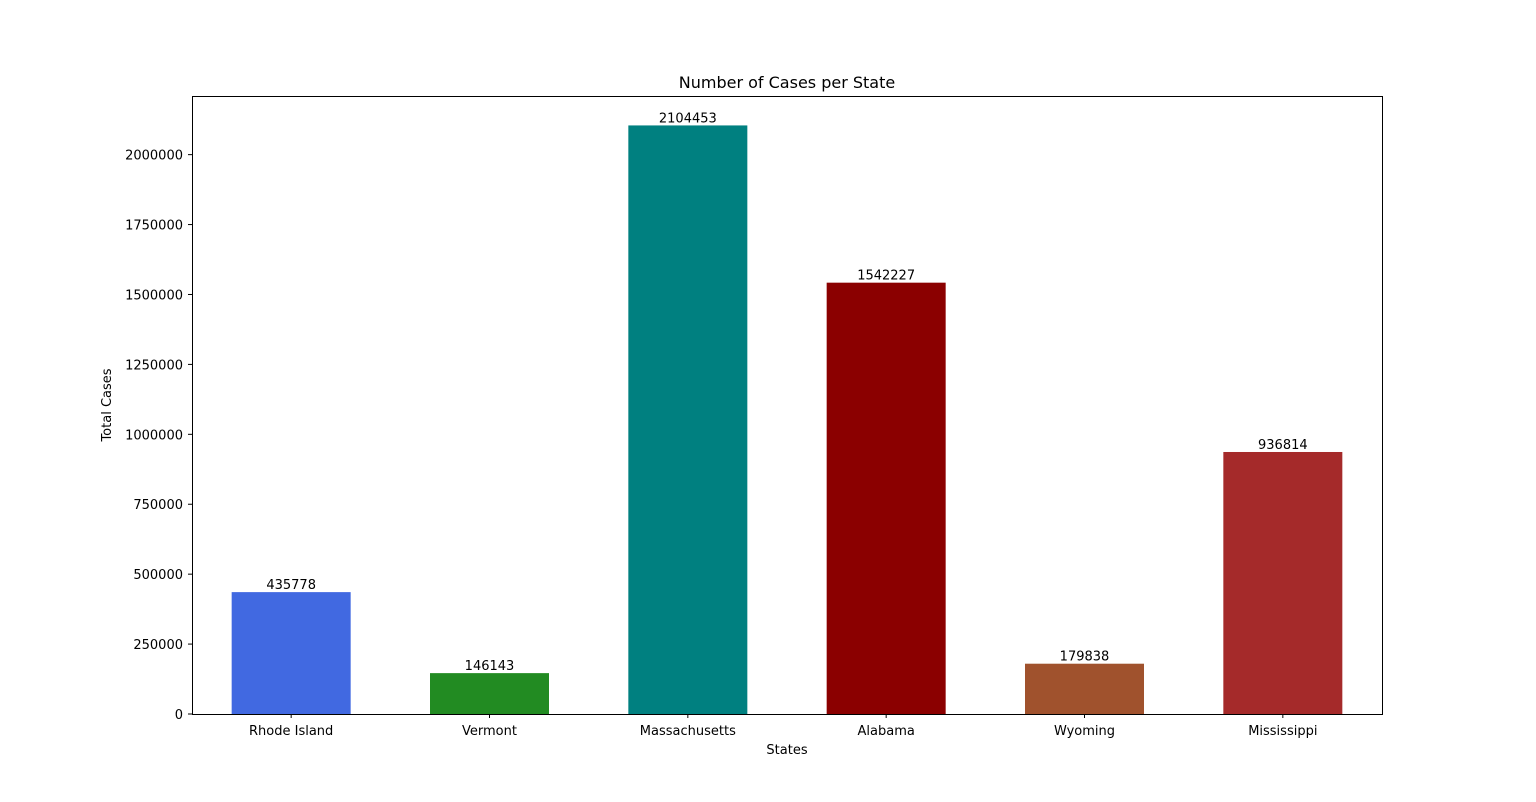 This screenshot has width=1536, height=802. What do you see at coordinates (886, 498) in the screenshot?
I see `bar-alabama` at bounding box center [886, 498].